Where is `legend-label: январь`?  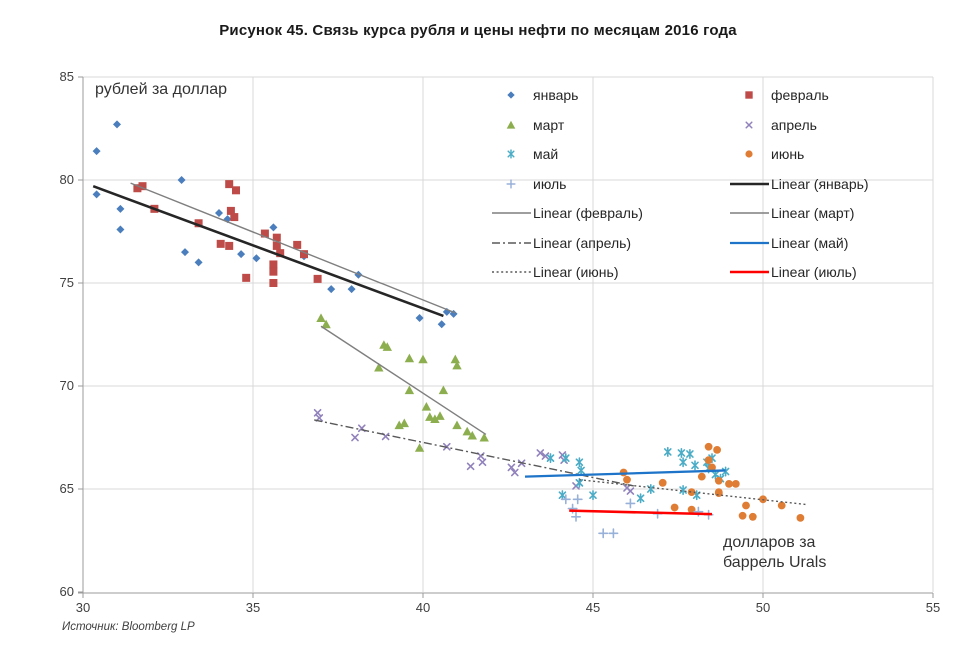 legend-label: январь is located at coordinates (556, 95).